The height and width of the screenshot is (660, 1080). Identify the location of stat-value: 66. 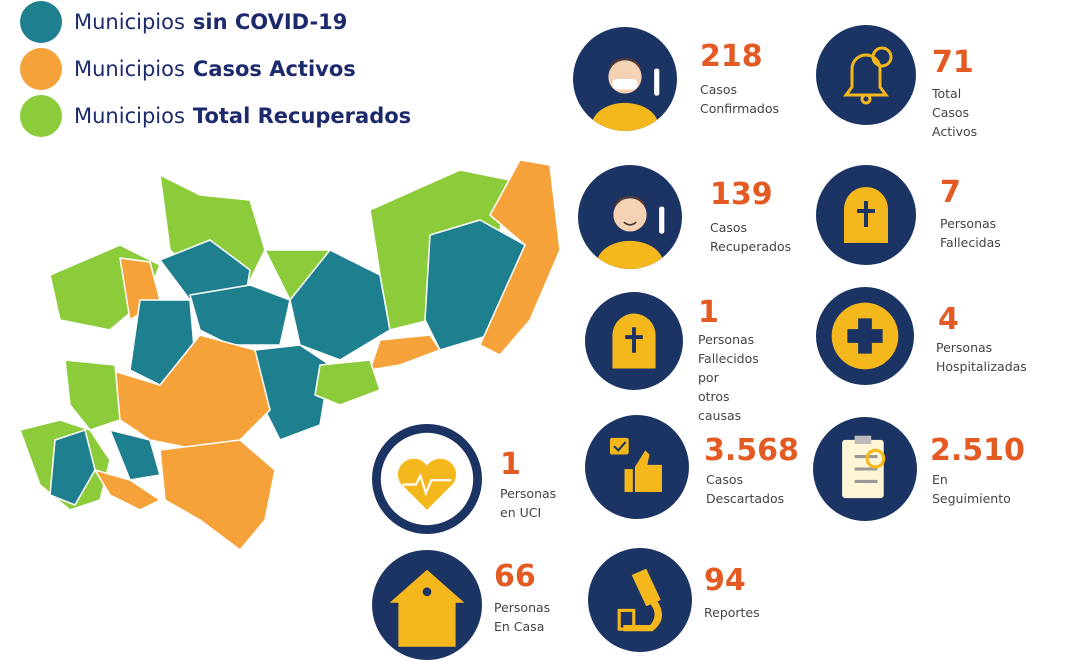
(515, 576).